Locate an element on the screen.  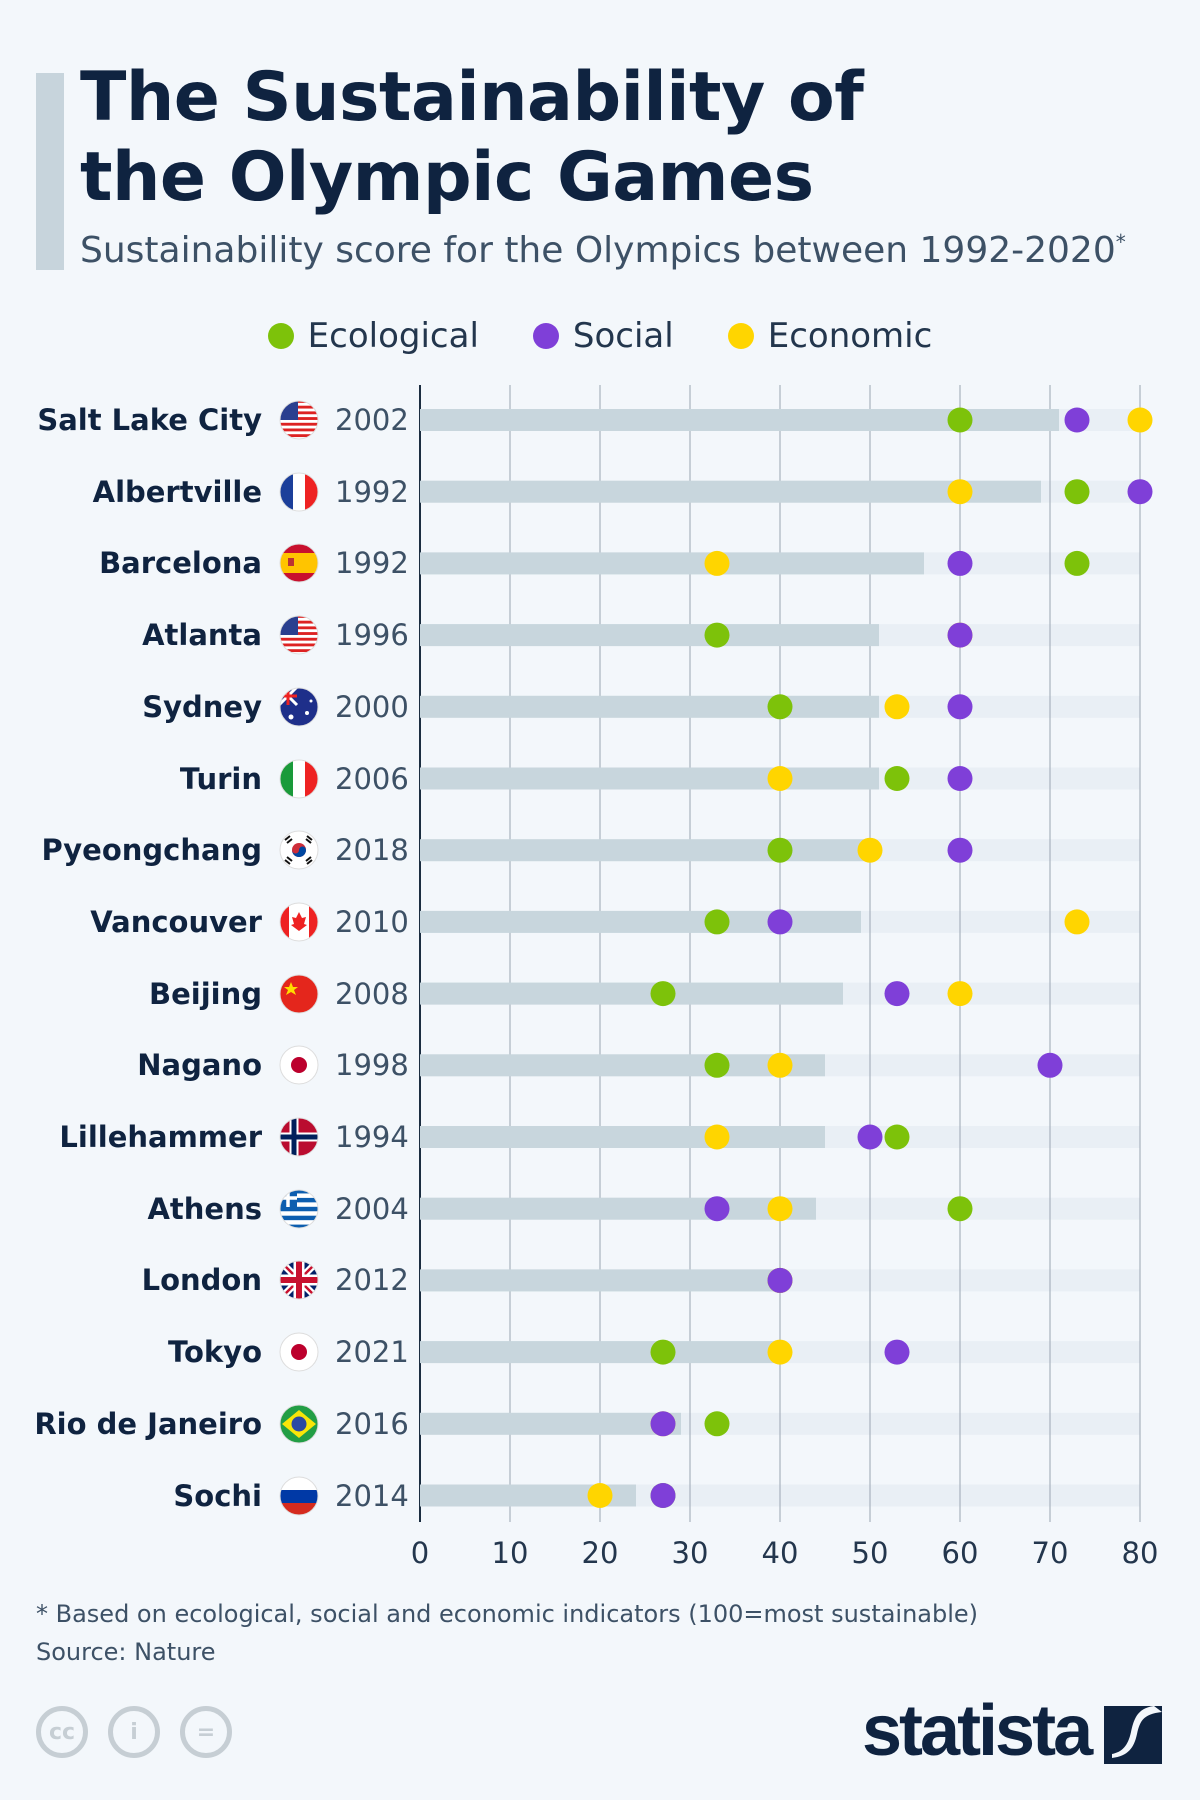
row-label-city: Sochi is located at coordinates (217, 1495).